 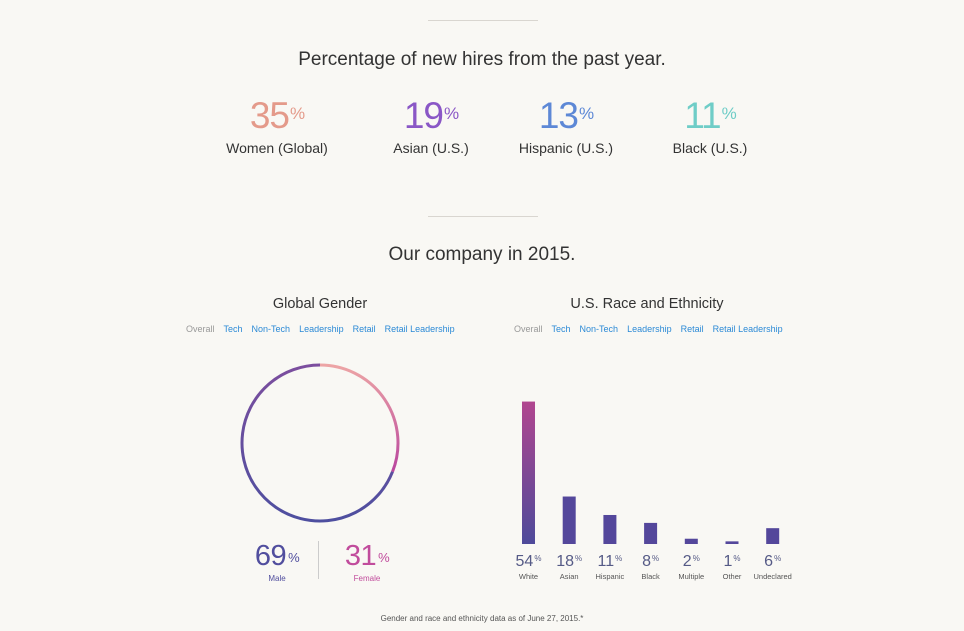 What do you see at coordinates (769, 561) in the screenshot?
I see `bar-value: 6` at bounding box center [769, 561].